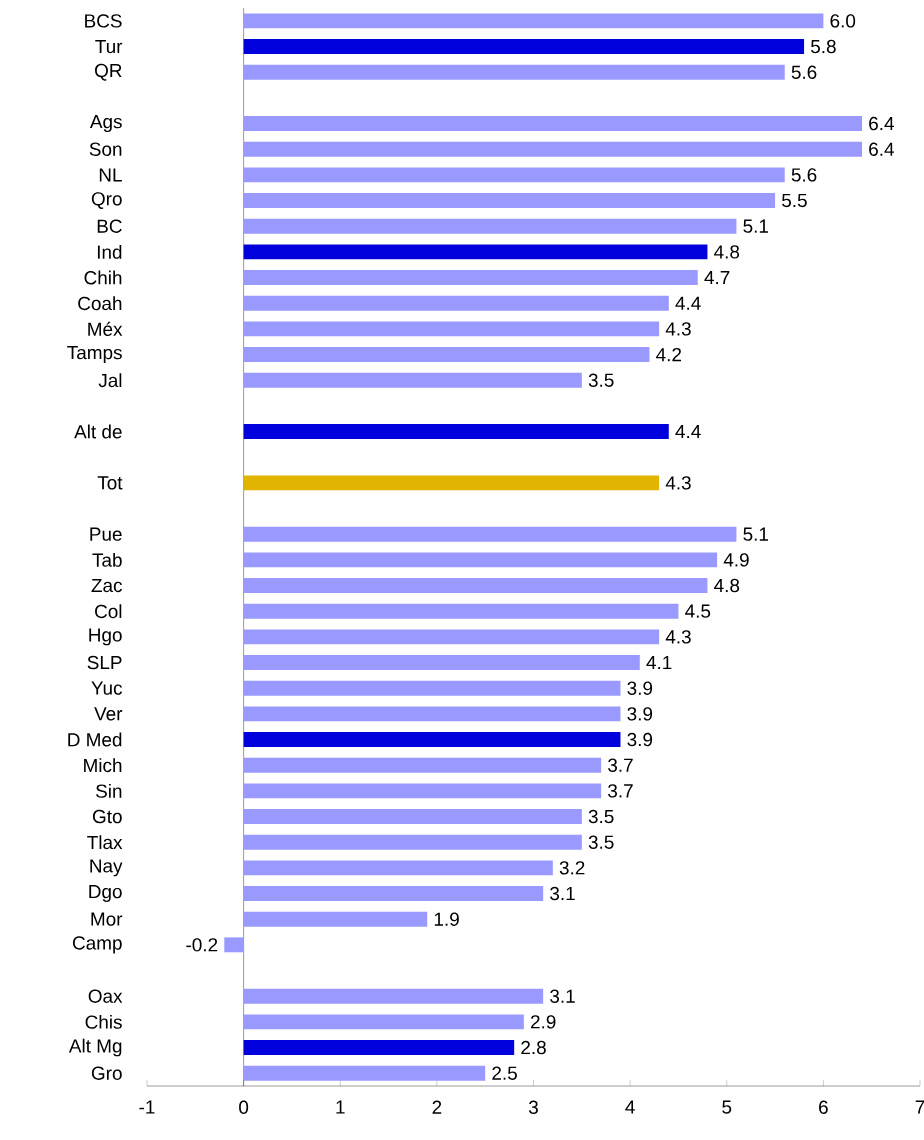 Image resolution: width=924 pixels, height=1140 pixels. What do you see at coordinates (630, 1107) in the screenshot?
I see `x-tick-label: 4` at bounding box center [630, 1107].